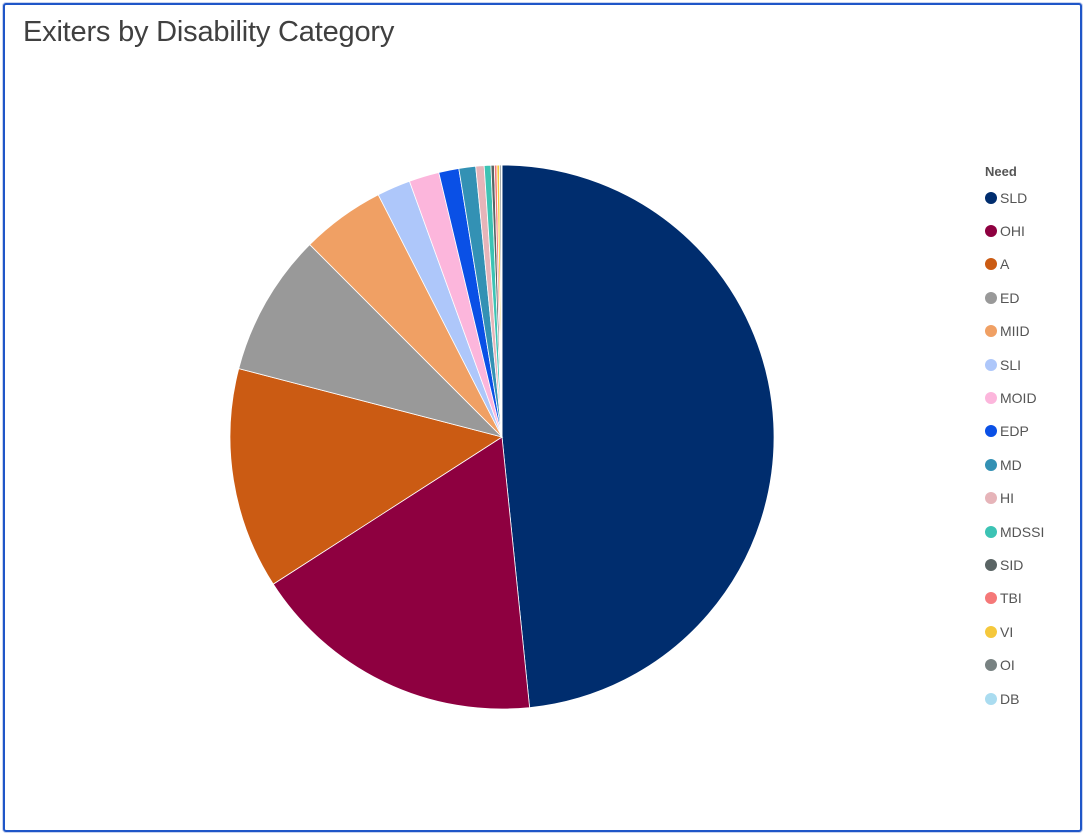 Image resolution: width=1087 pixels, height=837 pixels. I want to click on legend-label: ED, so click(1010, 297).